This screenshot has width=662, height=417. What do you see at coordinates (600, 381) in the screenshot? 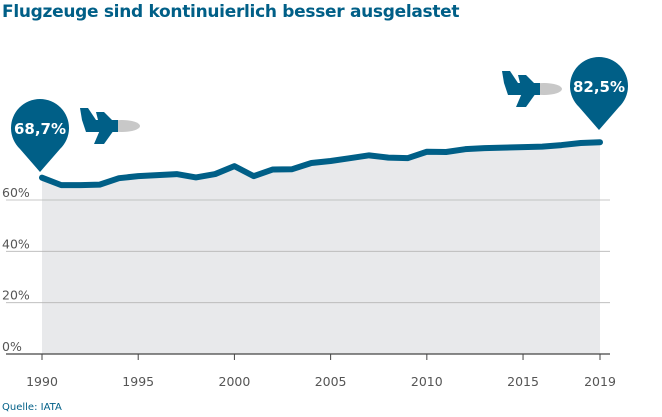
I see `x-tick-label: 2019` at bounding box center [600, 381].